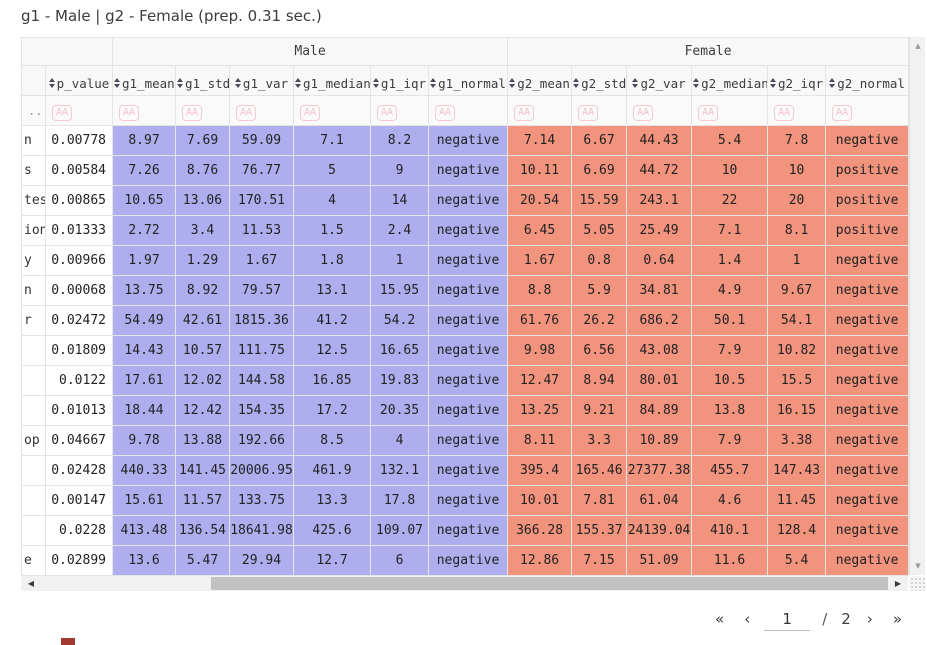 The width and height of the screenshot is (927, 645). I want to click on table-cell-g1_std: 141.45, so click(202, 470).